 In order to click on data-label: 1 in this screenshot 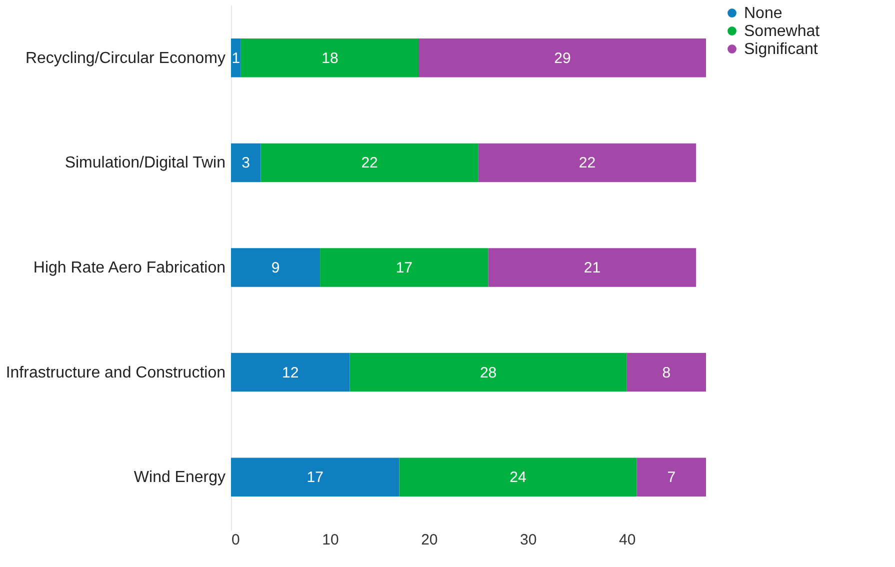, I will do `click(236, 58)`.